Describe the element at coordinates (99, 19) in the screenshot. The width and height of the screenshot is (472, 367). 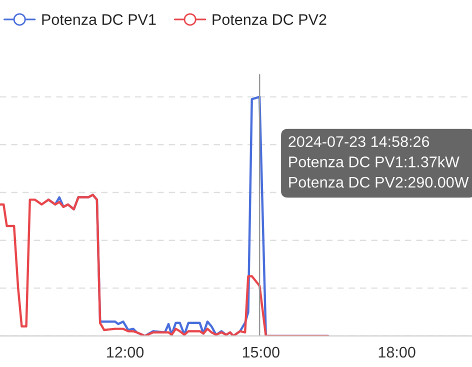
I see `legend-label: Potenza DC PV1` at that location.